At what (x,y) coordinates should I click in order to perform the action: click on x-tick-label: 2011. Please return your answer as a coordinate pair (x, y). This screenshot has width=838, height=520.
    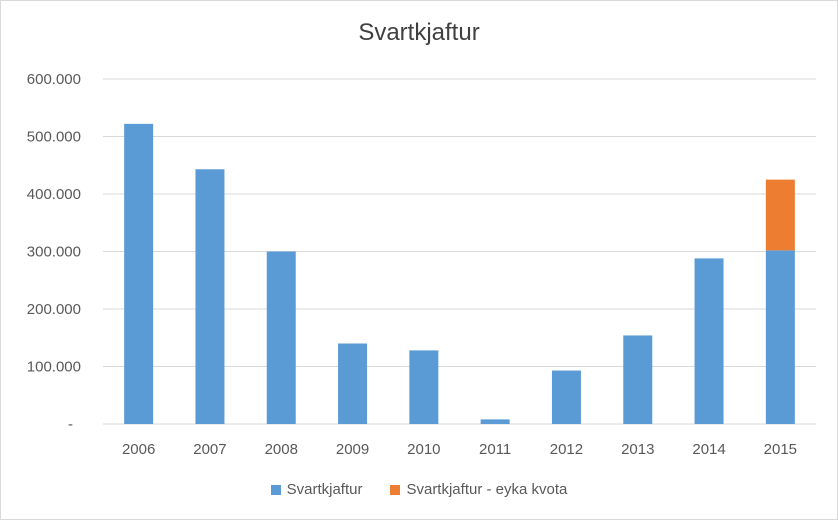
    Looking at the image, I should click on (495, 449).